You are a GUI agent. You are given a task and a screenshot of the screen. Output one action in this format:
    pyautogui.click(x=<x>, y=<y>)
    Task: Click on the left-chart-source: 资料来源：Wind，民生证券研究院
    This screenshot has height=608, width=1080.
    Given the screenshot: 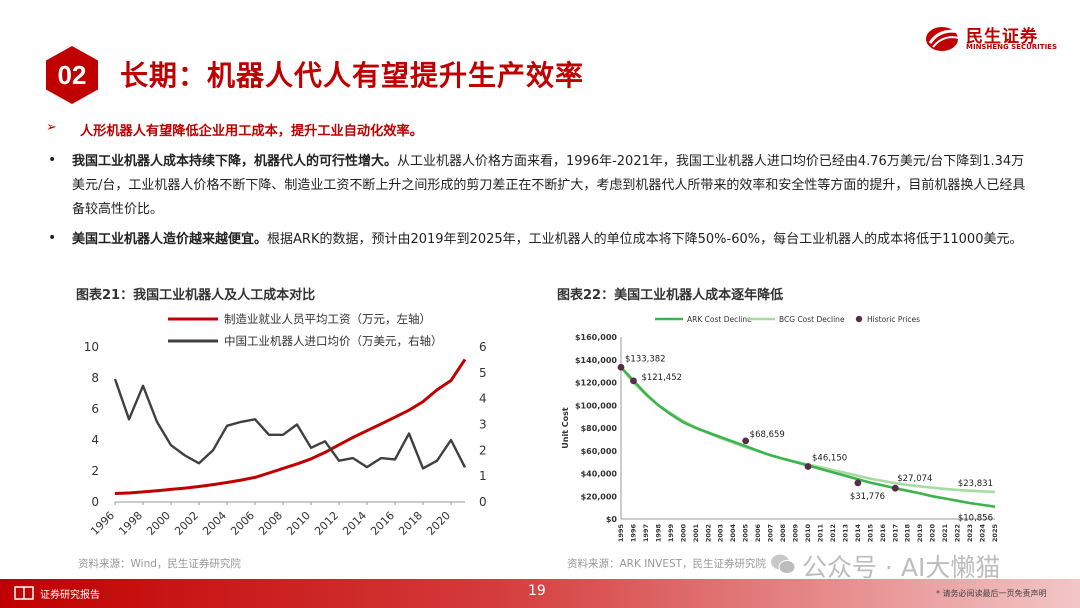 What is the action you would take?
    pyautogui.click(x=159, y=564)
    